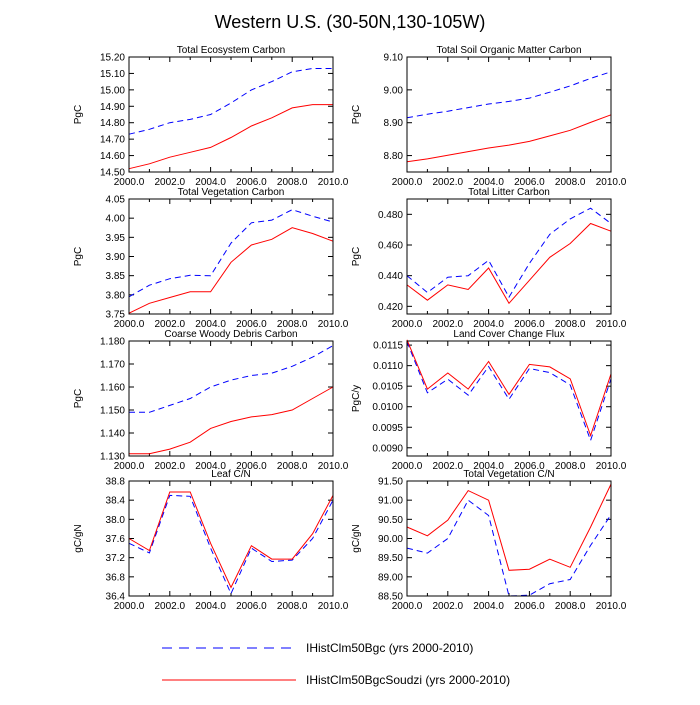  Describe the element at coordinates (390, 246) in the screenshot. I see `y-tick-label: 0.460` at that location.